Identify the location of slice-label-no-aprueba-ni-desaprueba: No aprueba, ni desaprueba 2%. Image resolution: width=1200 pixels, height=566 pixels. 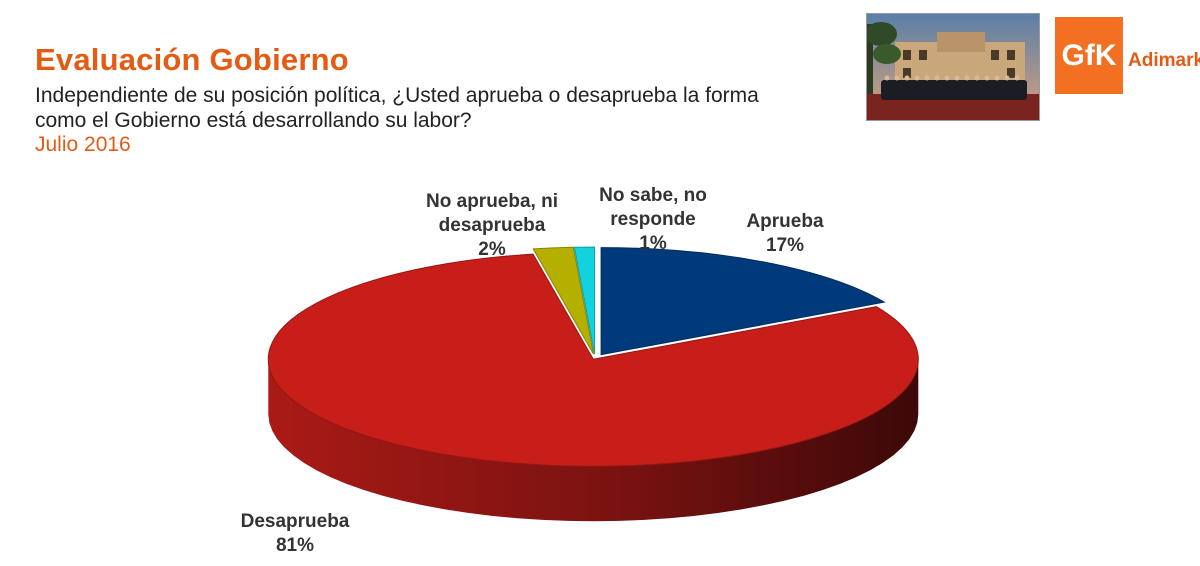
(492, 226).